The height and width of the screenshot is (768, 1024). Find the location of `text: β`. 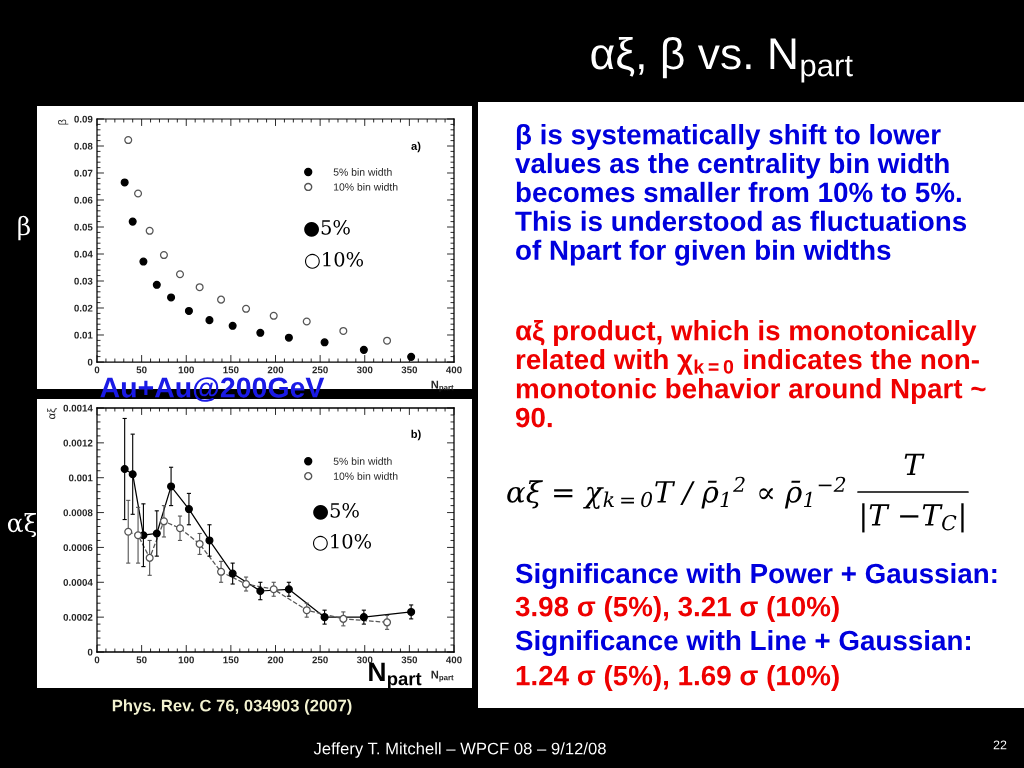

text: β is located at coordinates (24, 228).